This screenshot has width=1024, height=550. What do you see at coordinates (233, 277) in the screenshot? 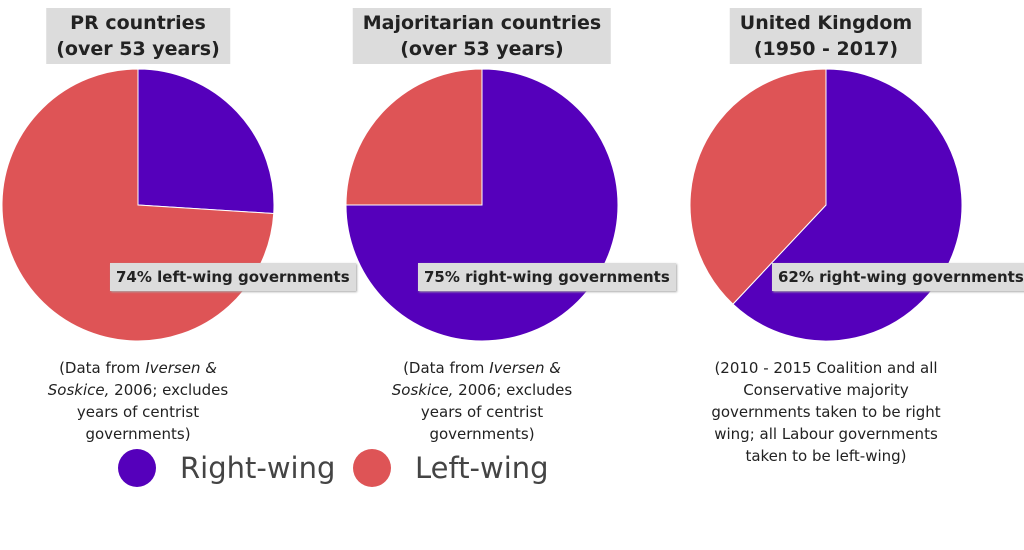
I see `annotation: 74% left-wing governments` at bounding box center [233, 277].